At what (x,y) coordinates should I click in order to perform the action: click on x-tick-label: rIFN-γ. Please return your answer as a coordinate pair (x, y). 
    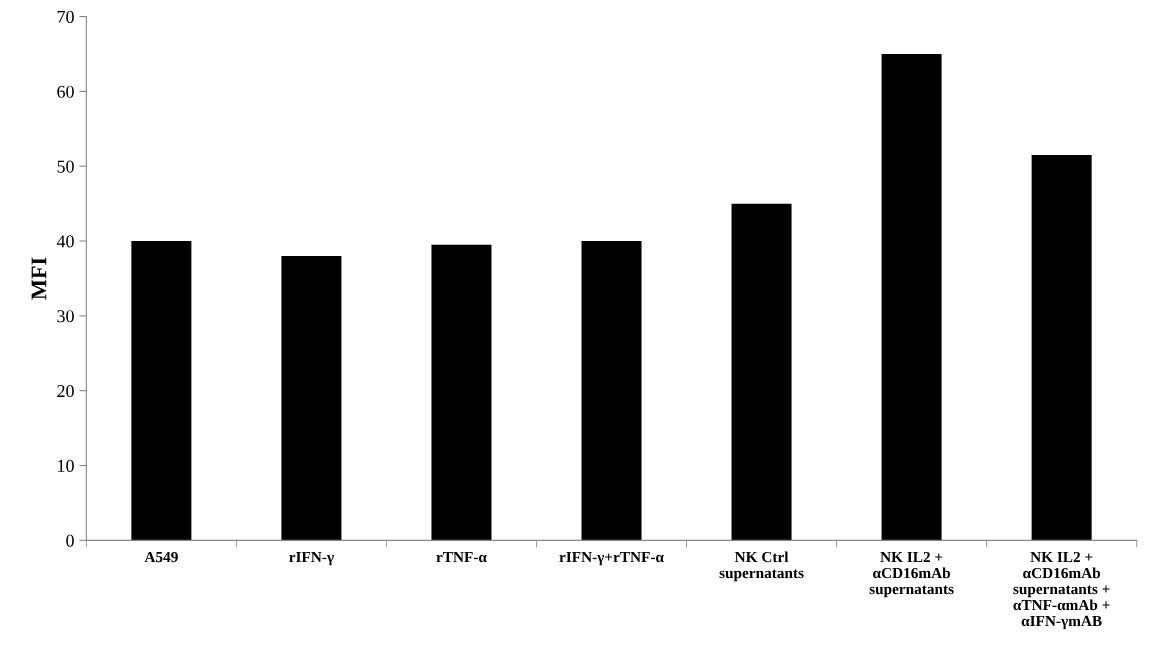
    Looking at the image, I should click on (311, 559).